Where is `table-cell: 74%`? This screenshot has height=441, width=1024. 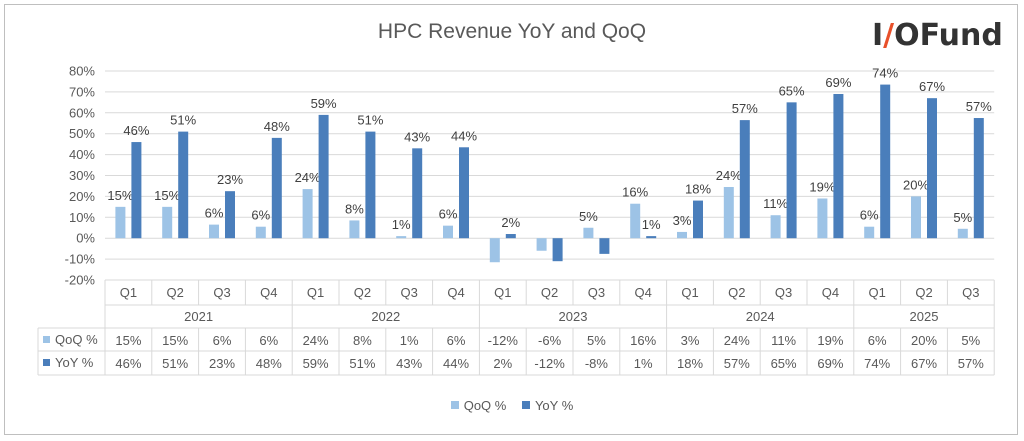
table-cell: 74% is located at coordinates (877, 363).